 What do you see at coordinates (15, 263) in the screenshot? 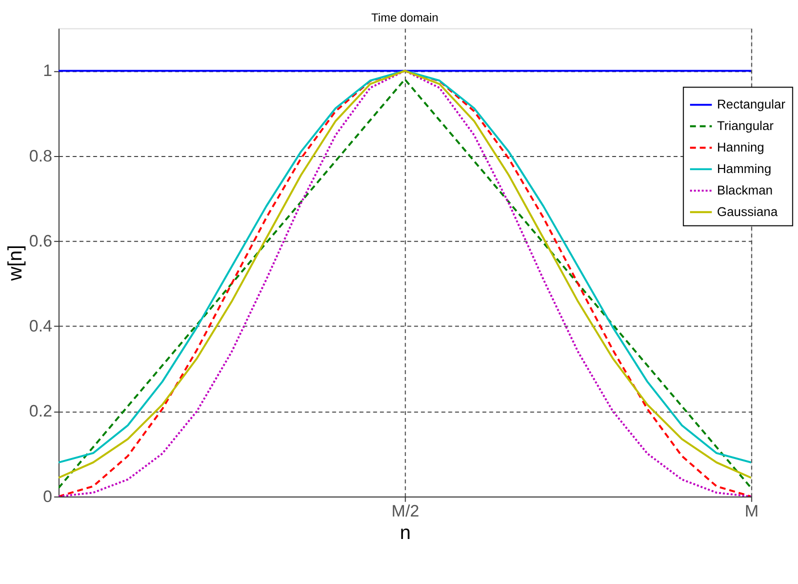
I see `y-axis-title: w[n]` at bounding box center [15, 263].